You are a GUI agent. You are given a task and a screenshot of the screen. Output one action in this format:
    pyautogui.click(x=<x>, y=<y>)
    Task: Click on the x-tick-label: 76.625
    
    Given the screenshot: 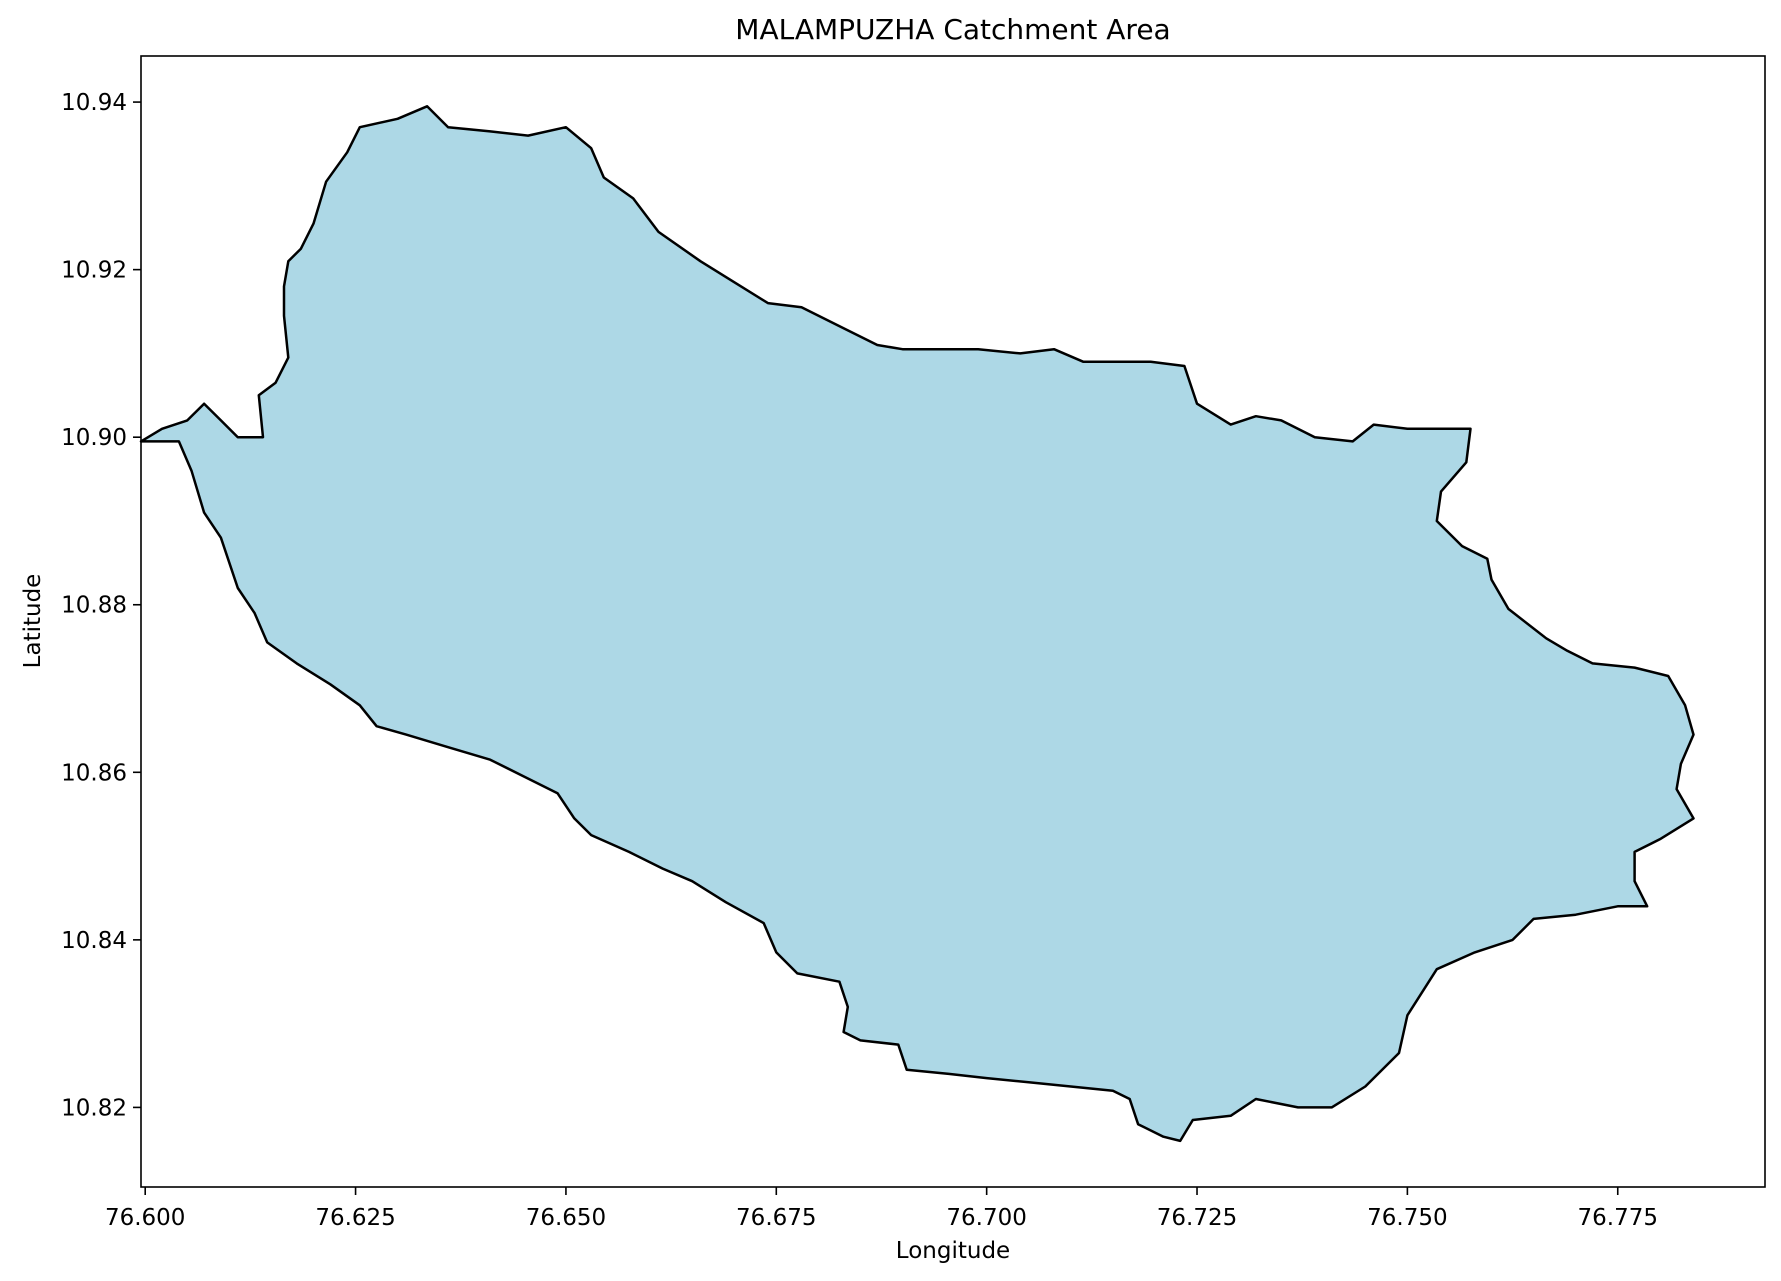 What is the action you would take?
    pyautogui.click(x=355, y=1218)
    